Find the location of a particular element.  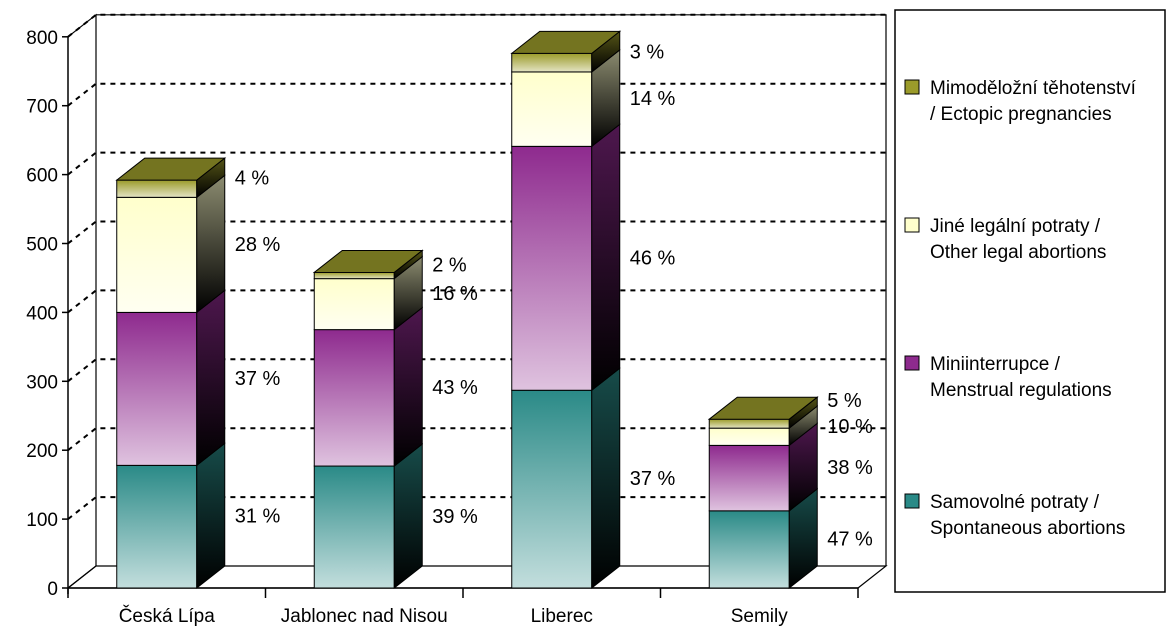

percent-label: 39 % is located at coordinates (455, 517).